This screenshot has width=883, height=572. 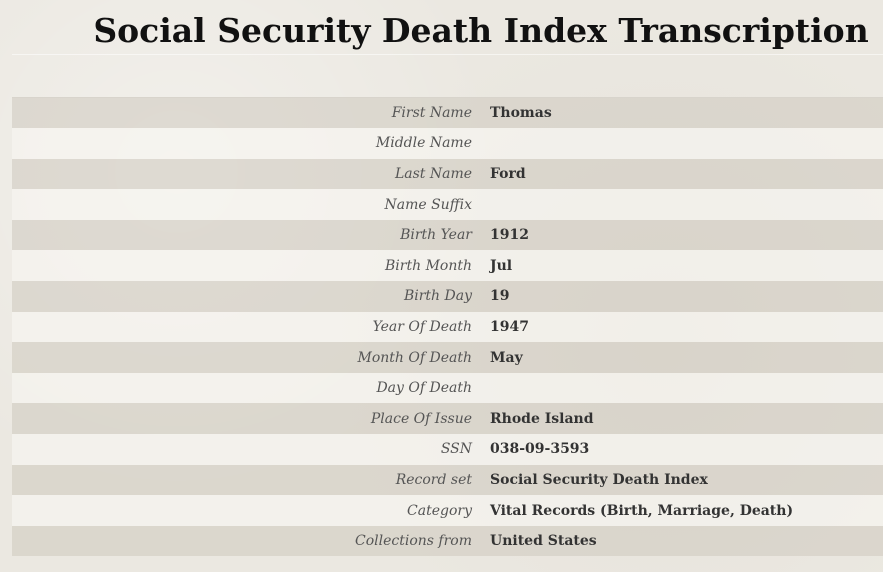 I want to click on record-row-ssn: SSN 038-09-3593, so click(x=447, y=449).